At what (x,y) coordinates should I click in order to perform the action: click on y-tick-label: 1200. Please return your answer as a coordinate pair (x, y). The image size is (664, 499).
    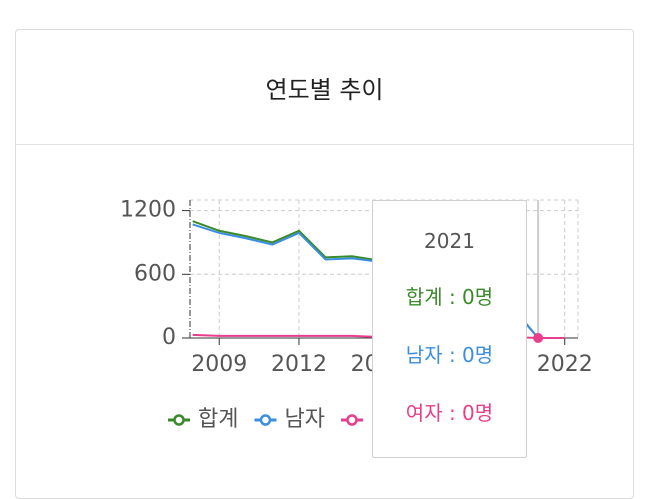
    Looking at the image, I should click on (148, 210).